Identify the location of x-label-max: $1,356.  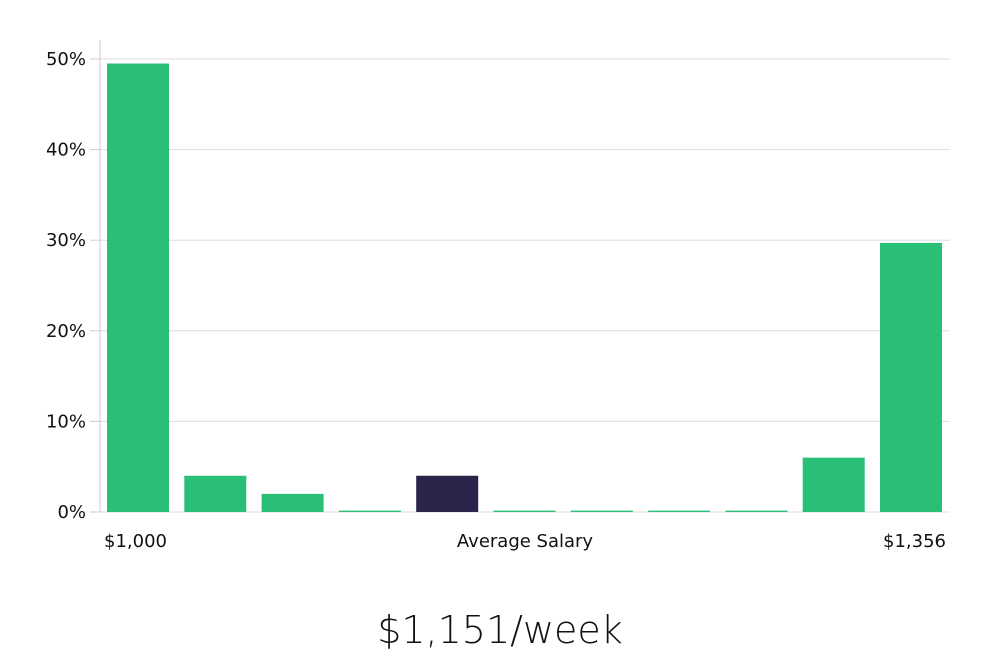
(914, 541).